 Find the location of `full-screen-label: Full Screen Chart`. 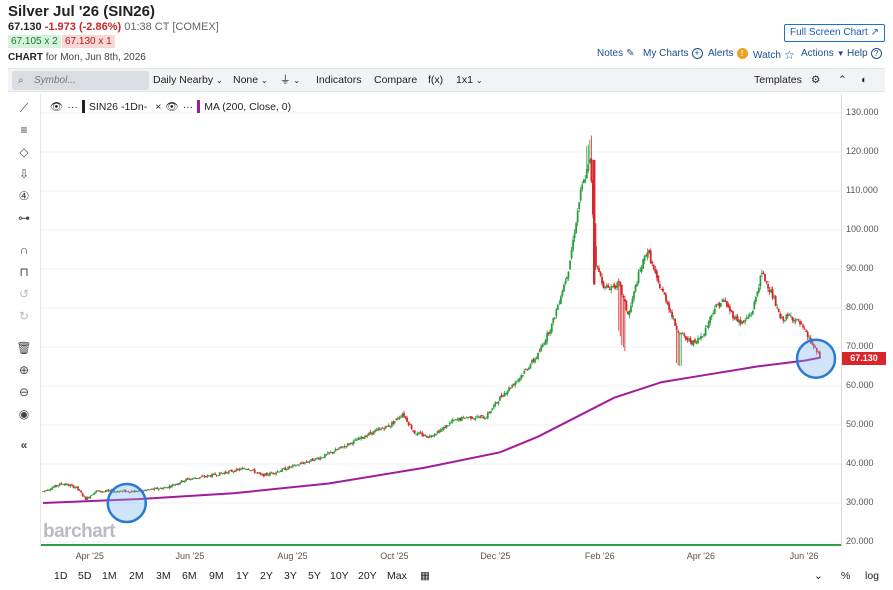

full-screen-label: Full Screen Chart is located at coordinates (829, 32).